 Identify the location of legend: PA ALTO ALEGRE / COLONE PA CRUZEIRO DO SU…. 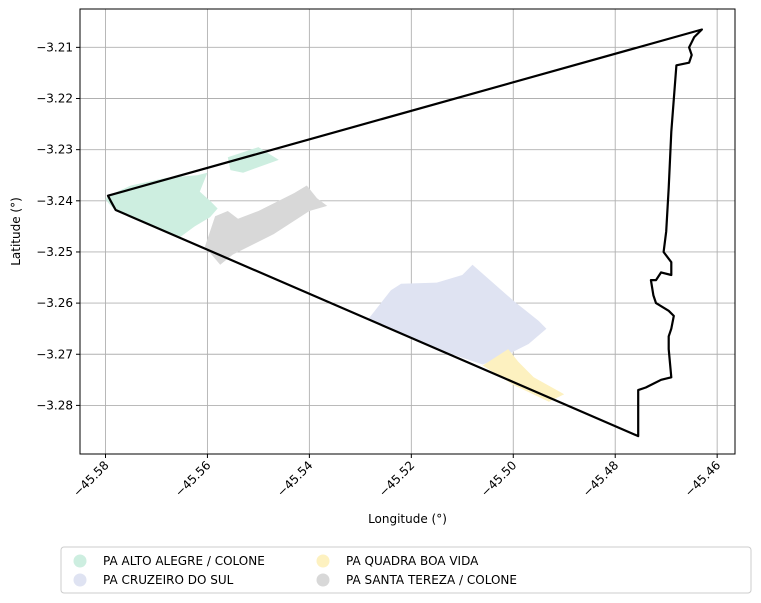
(406, 570).